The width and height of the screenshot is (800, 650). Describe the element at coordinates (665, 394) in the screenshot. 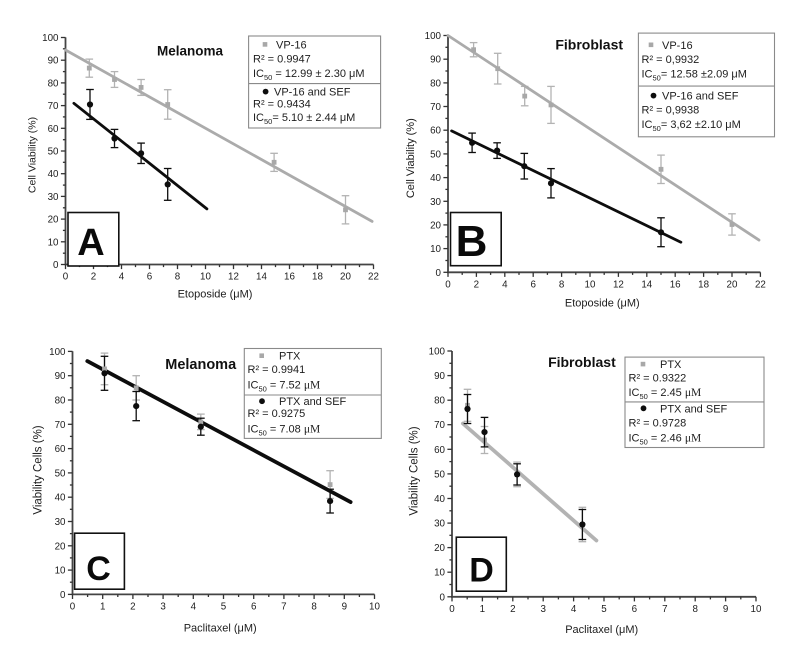

I see `svg-text: IC50 = 2.45 μM` at that location.